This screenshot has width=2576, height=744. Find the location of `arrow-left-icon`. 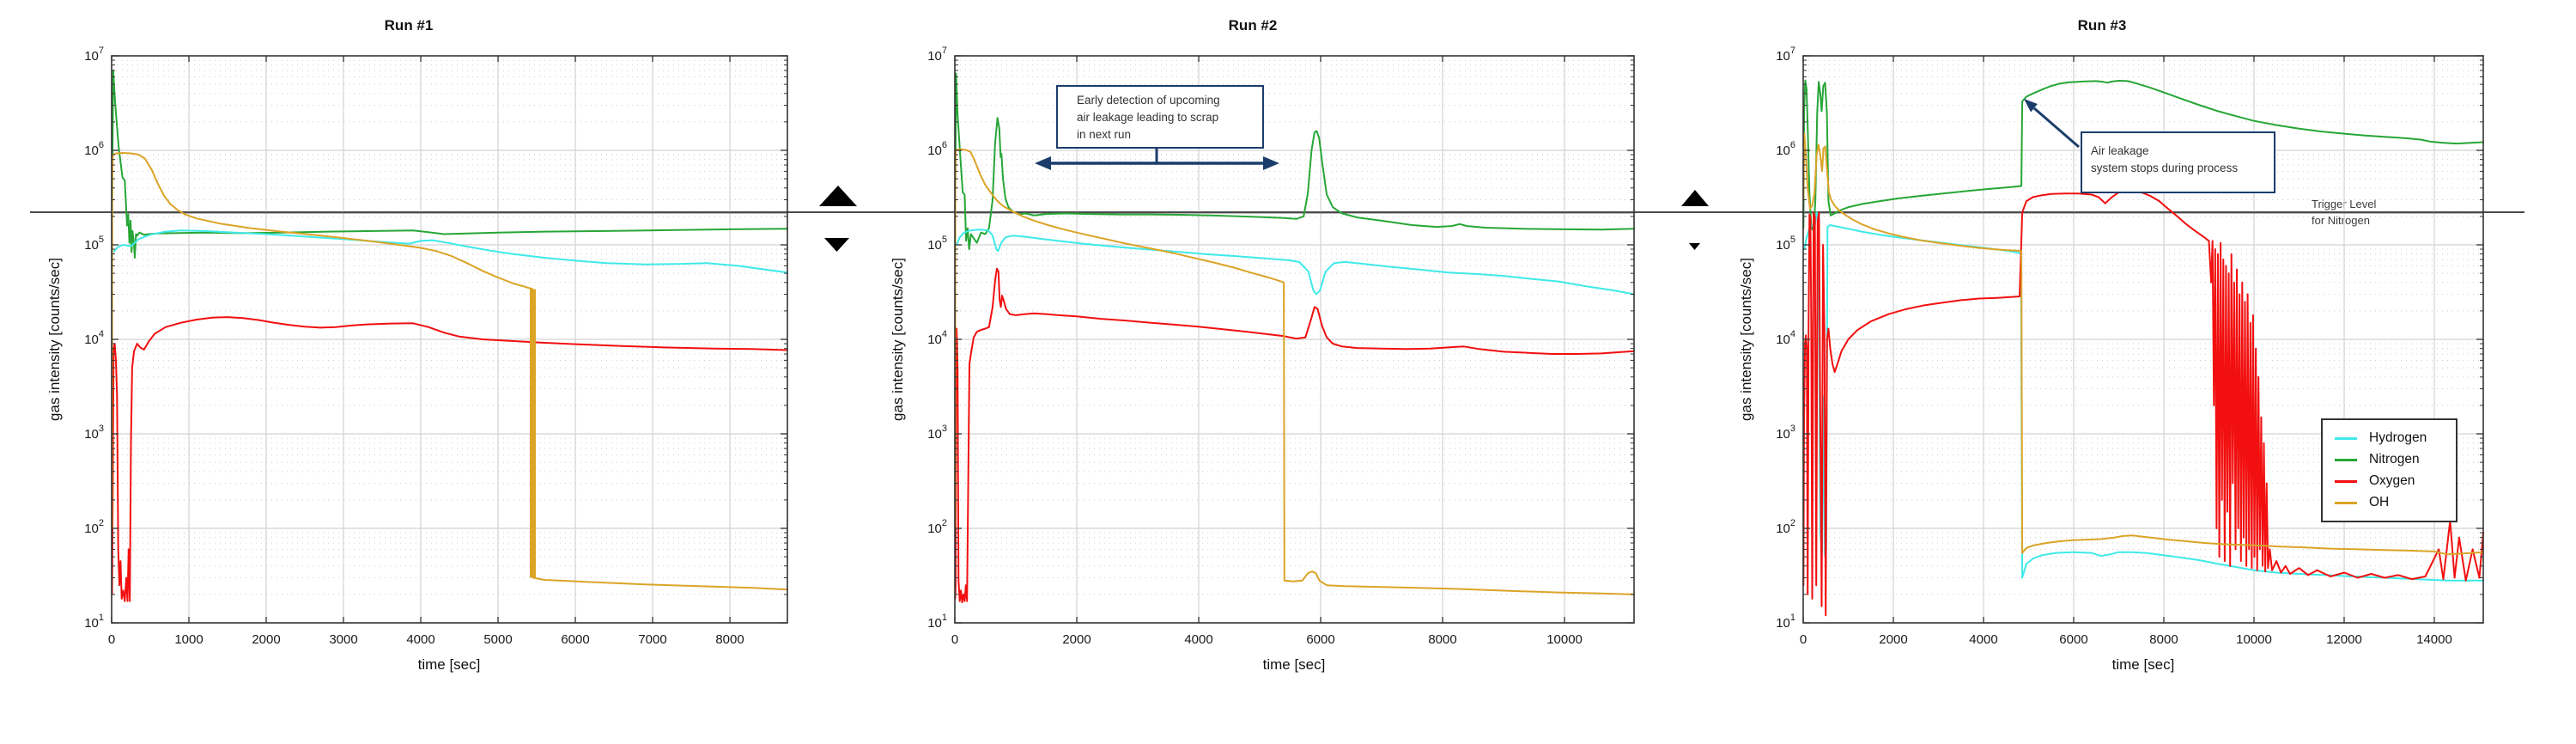

arrow-left-icon is located at coordinates (1043, 163).